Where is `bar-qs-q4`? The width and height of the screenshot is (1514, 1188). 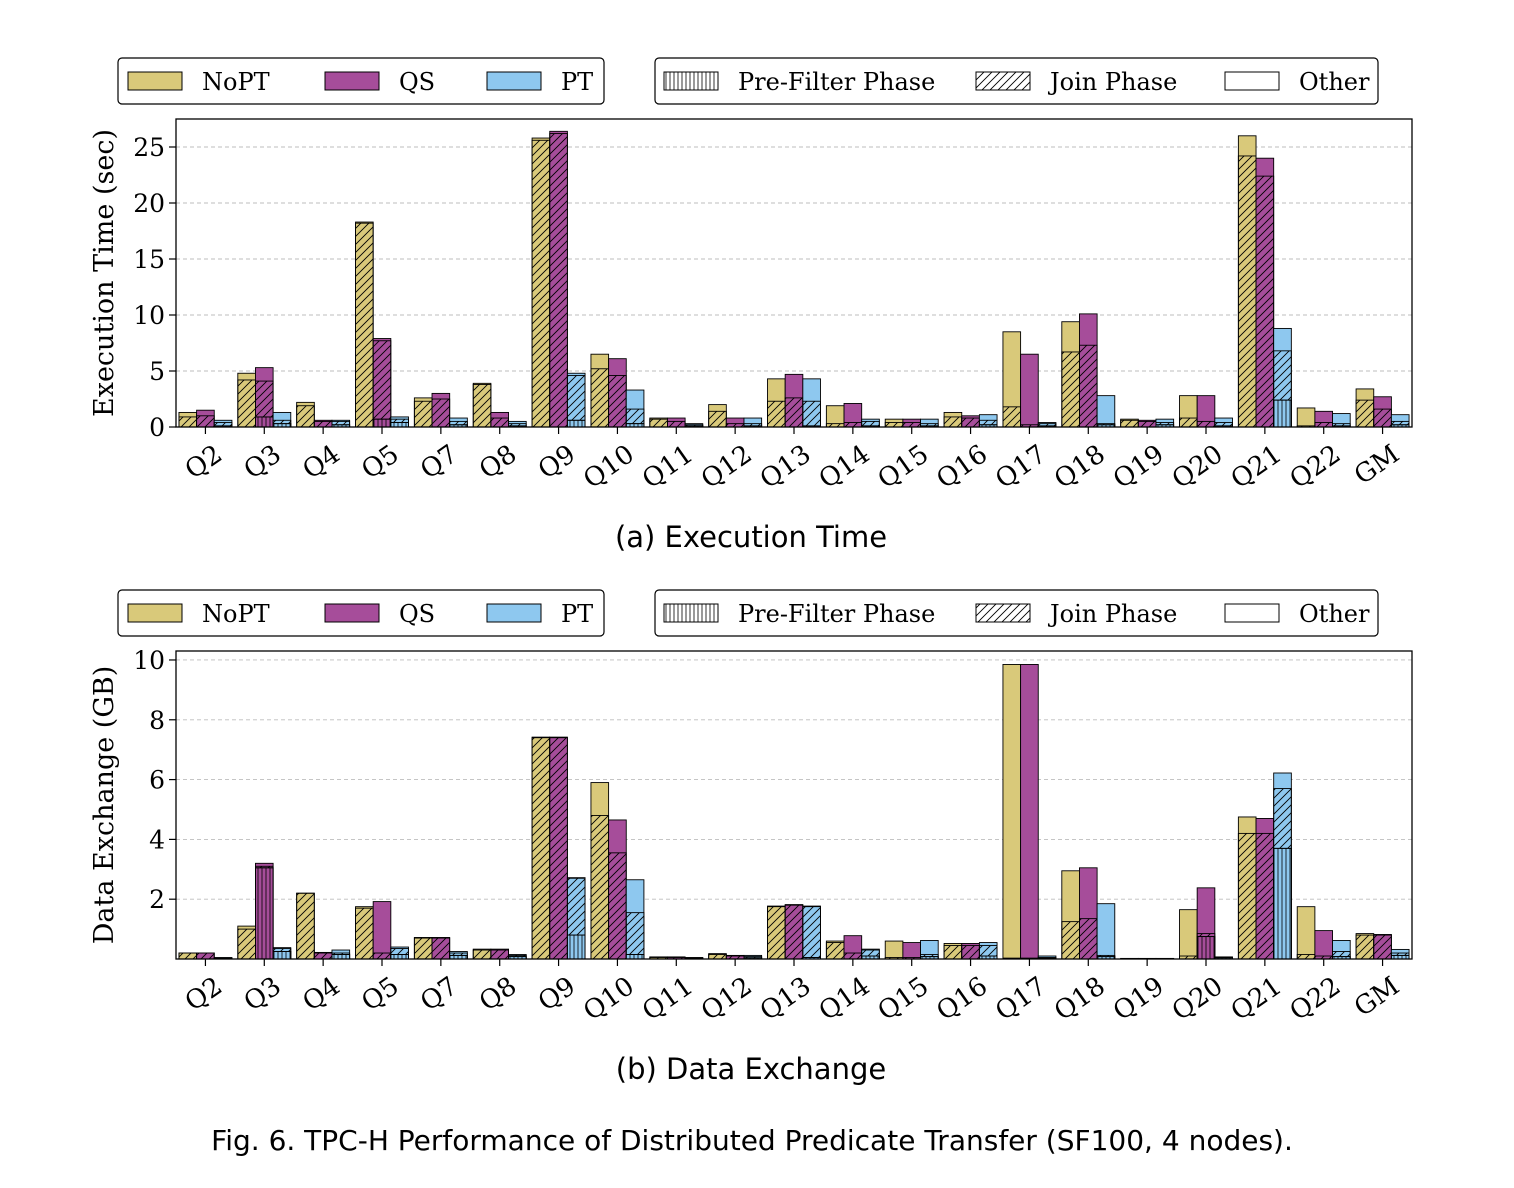
bar-qs-q4 is located at coordinates (323, 423).